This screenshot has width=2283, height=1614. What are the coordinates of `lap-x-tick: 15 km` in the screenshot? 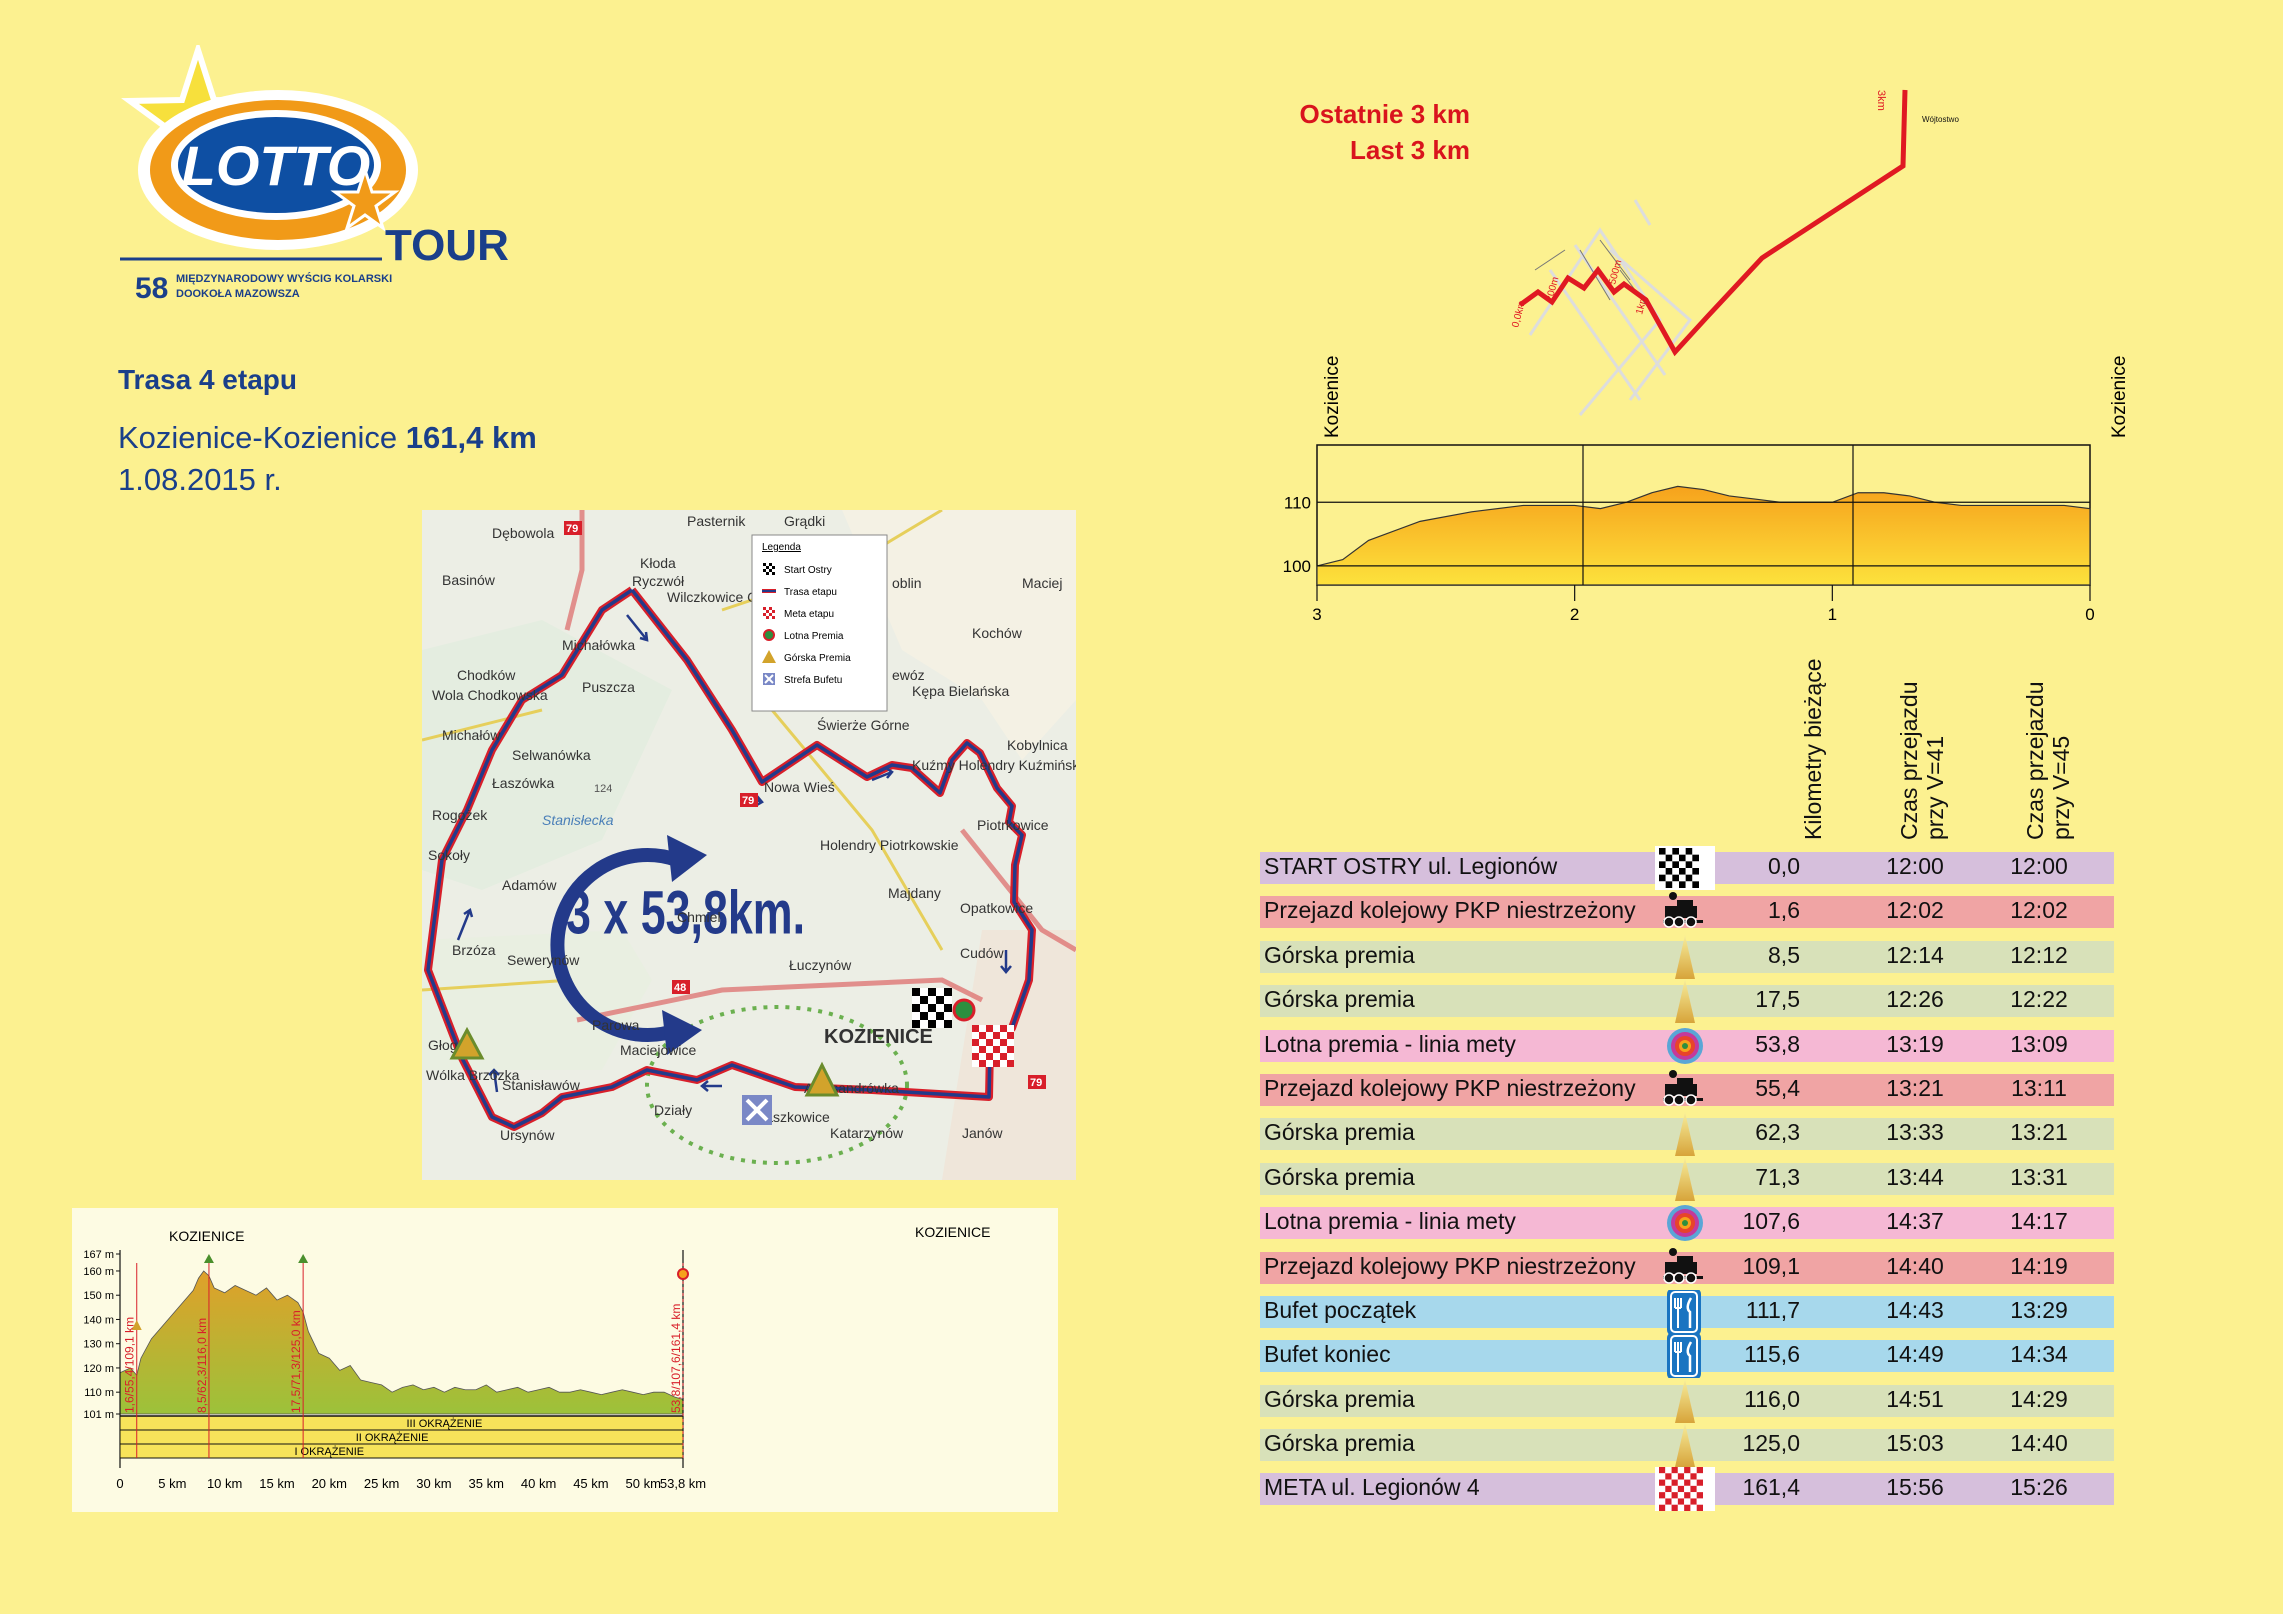 It's located at (276, 1483).